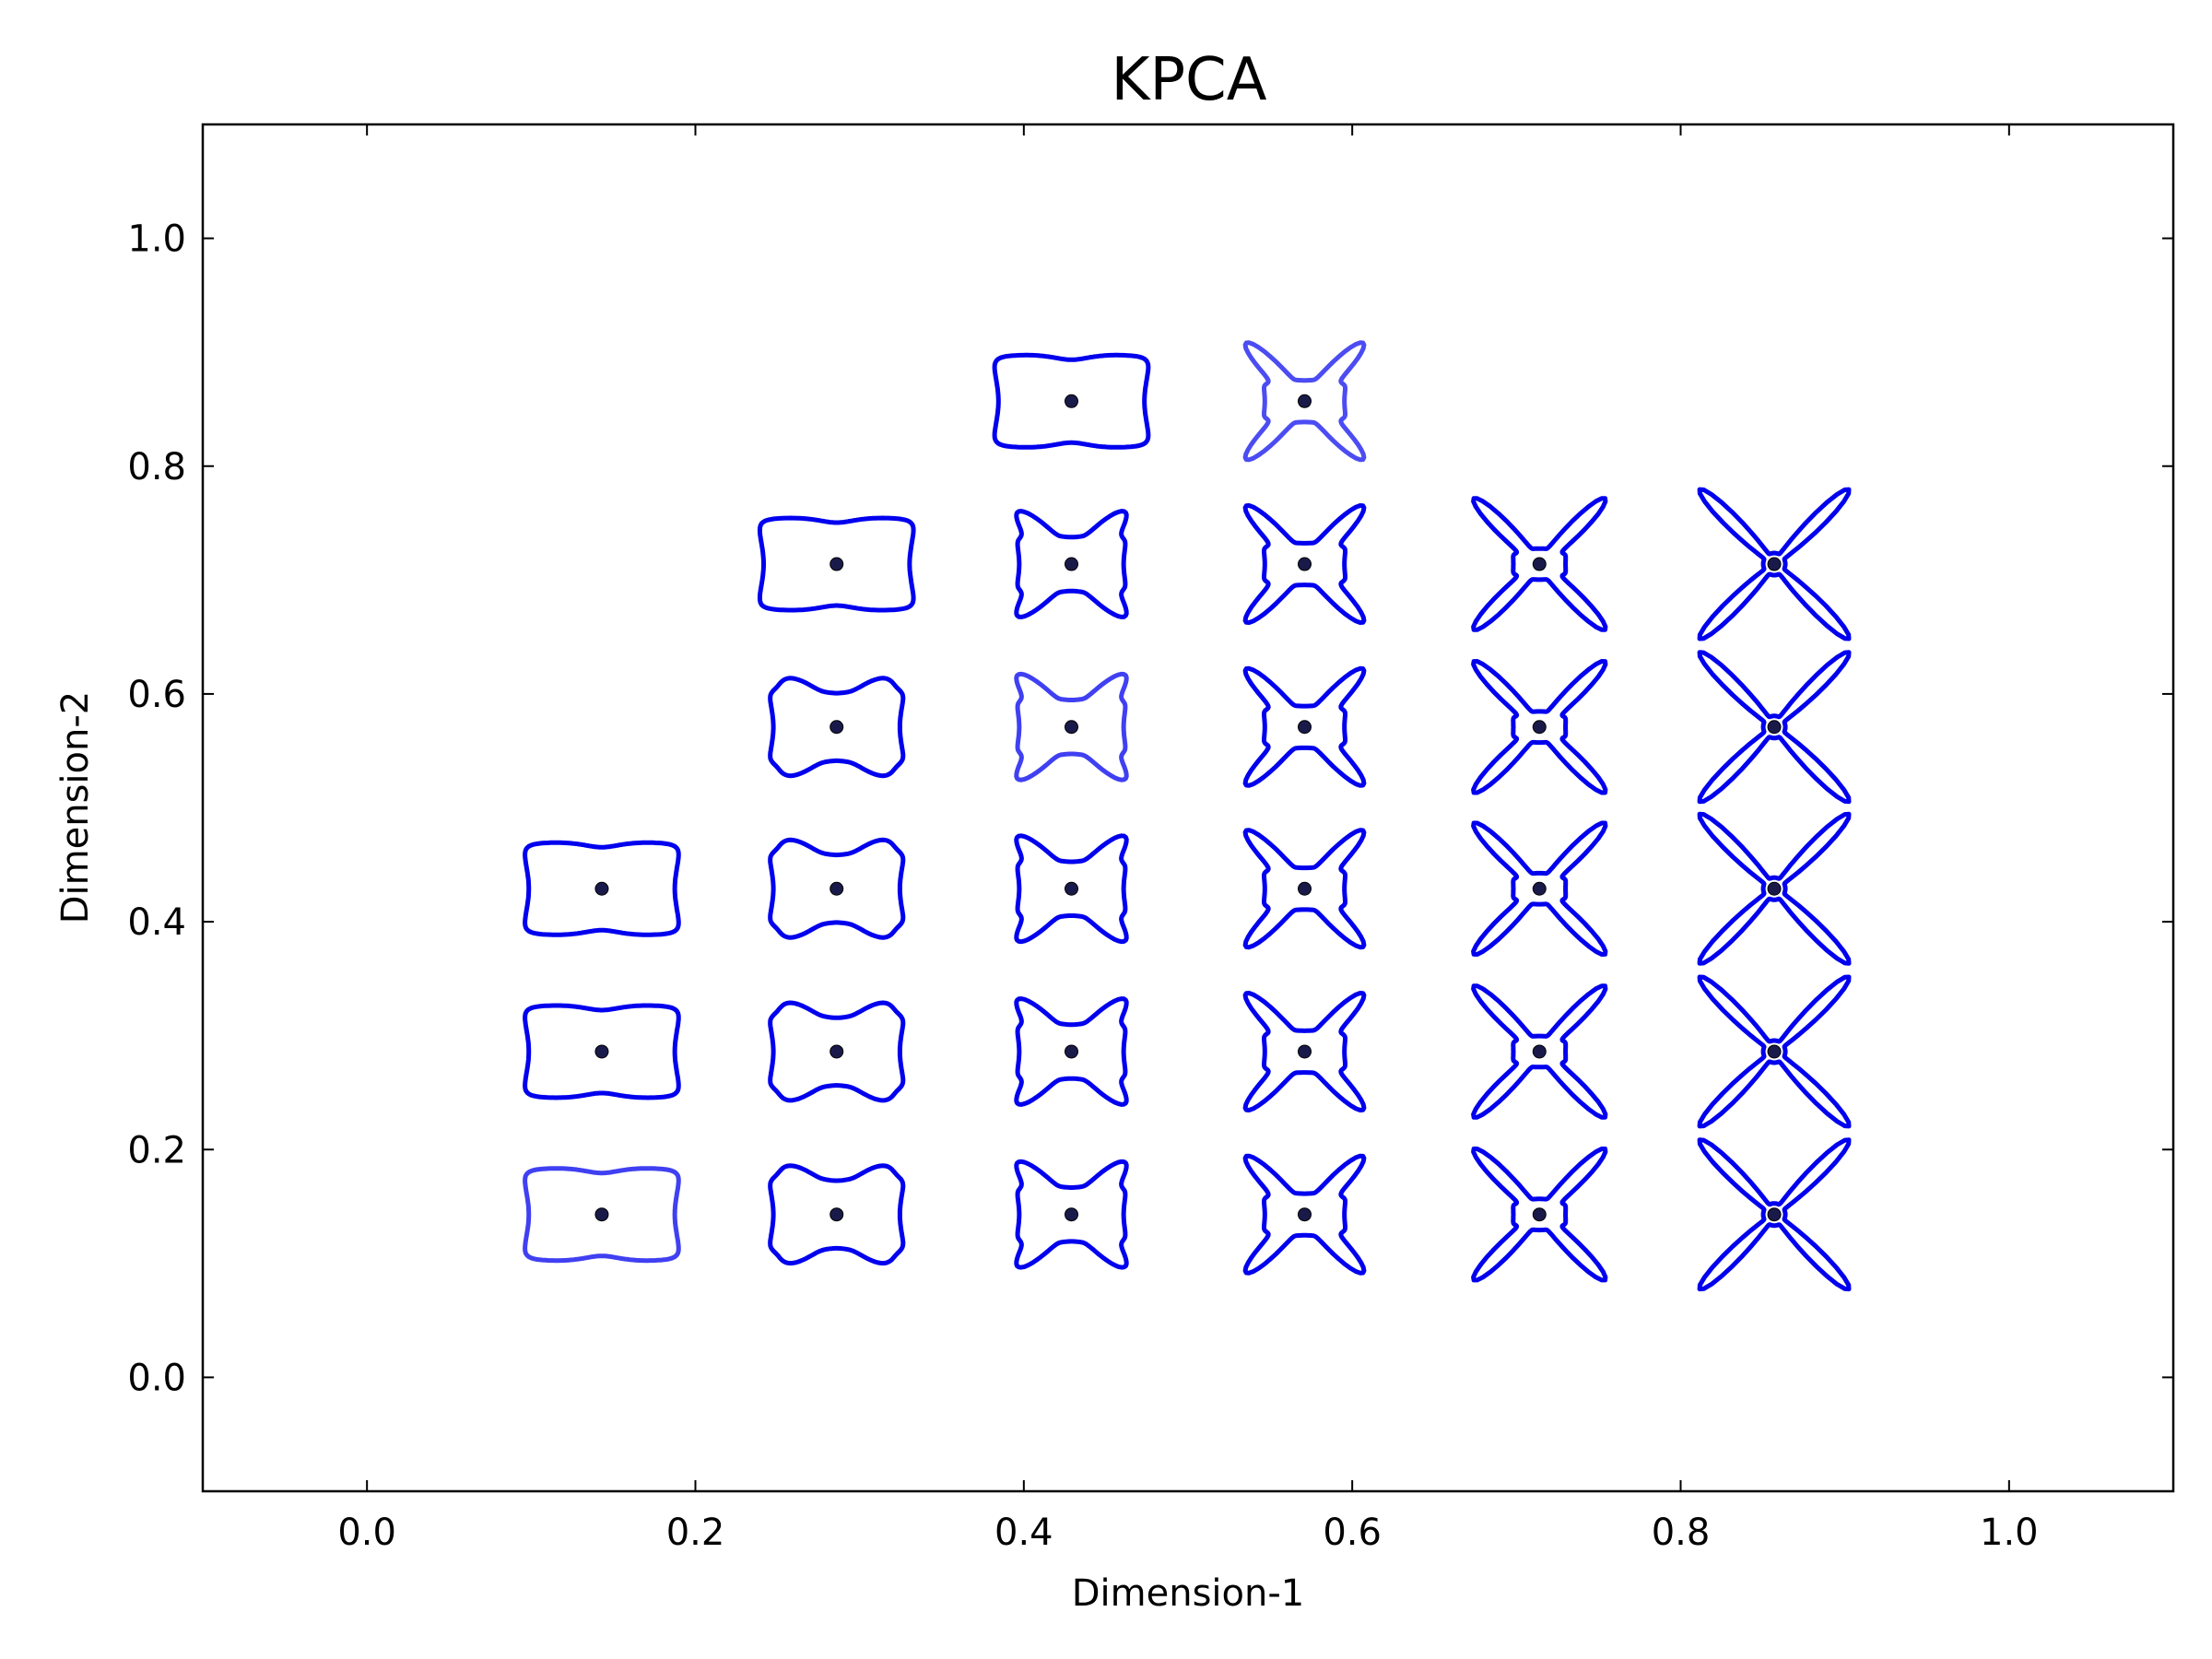 The image size is (2212, 1659). What do you see at coordinates (75, 807) in the screenshot?
I see `y-axis-label: Dimension-2` at bounding box center [75, 807].